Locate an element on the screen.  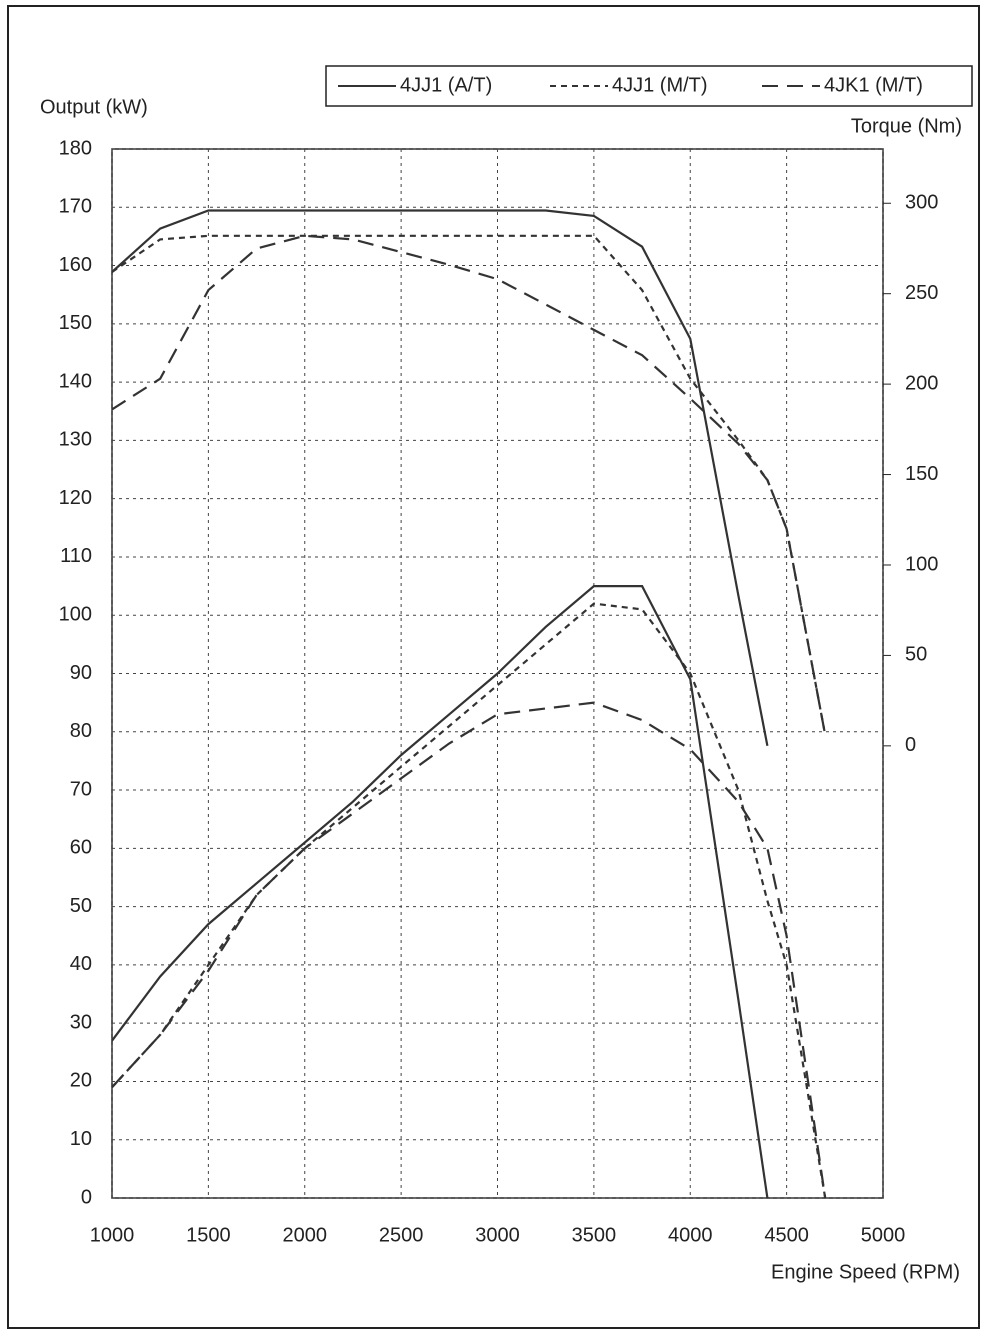
y-tick-label: 60 is located at coordinates (81, 848).